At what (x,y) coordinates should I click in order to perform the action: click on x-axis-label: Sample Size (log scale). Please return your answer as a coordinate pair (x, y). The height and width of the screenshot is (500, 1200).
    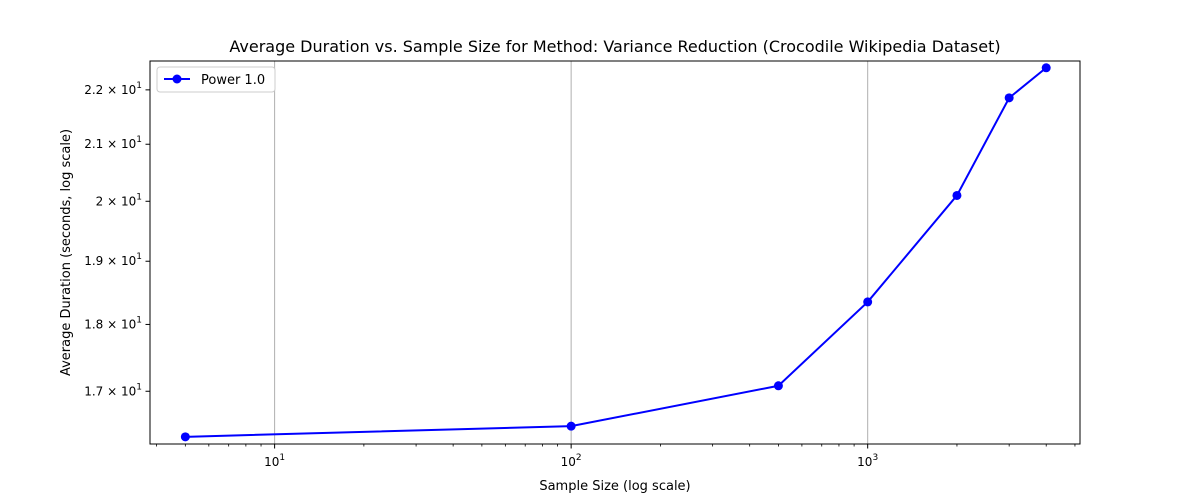
    Looking at the image, I should click on (614, 486).